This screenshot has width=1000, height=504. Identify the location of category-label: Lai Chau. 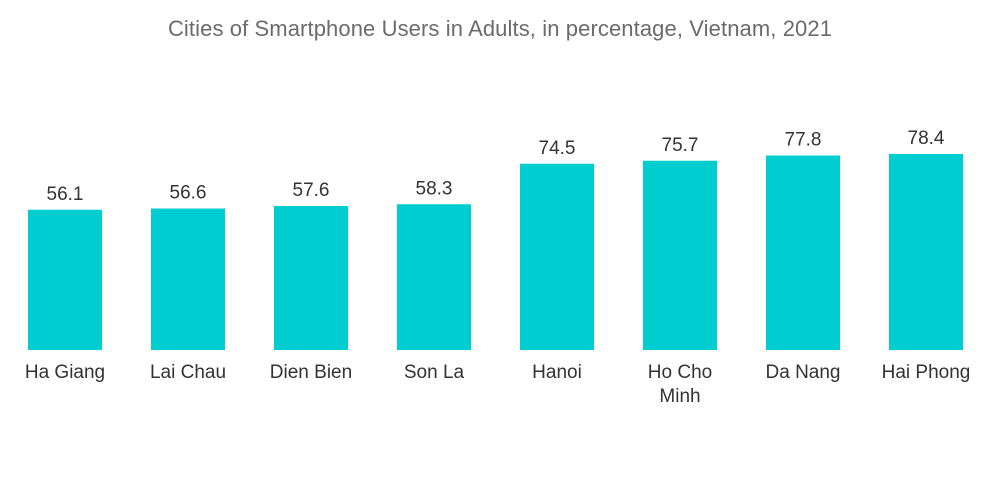
(188, 372).